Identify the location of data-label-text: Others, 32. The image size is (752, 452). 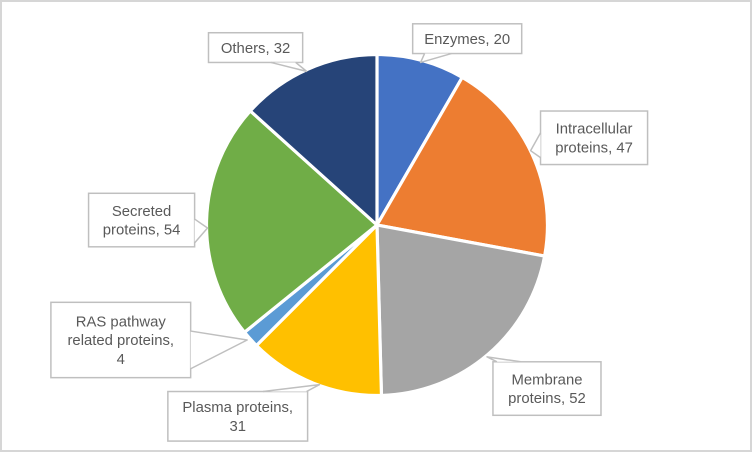
(255, 49).